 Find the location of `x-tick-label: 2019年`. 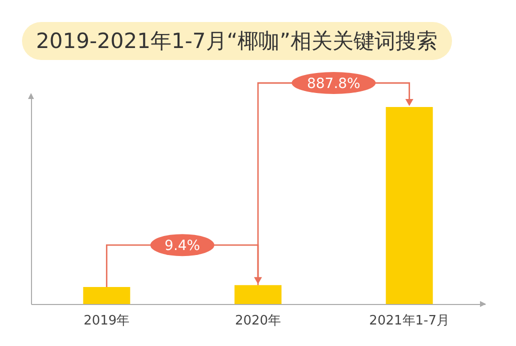

x-tick-label: 2019年 is located at coordinates (107, 321).